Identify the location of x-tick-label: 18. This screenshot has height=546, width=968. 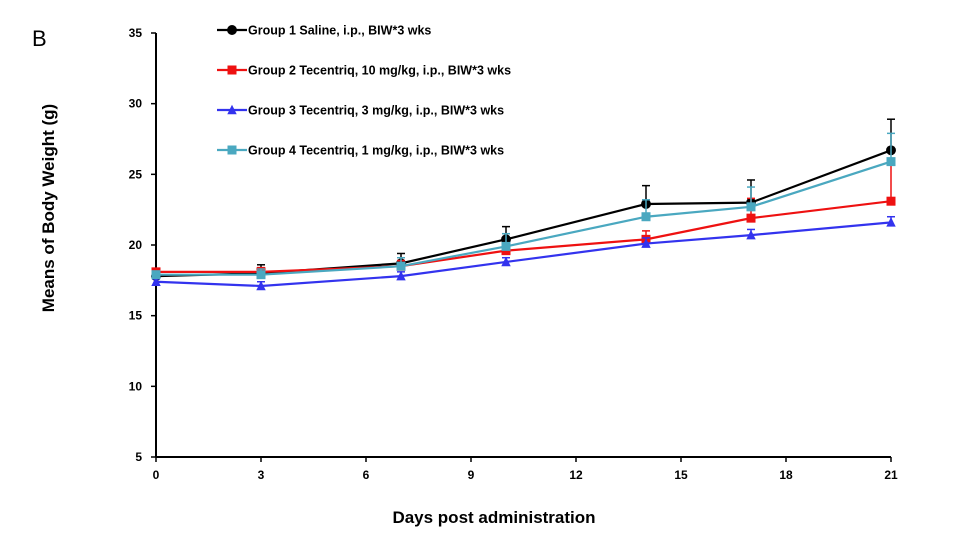
(786, 475).